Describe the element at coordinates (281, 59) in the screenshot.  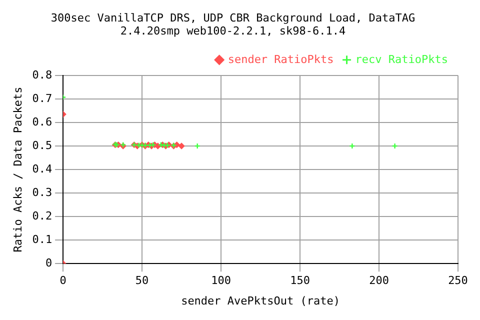
I see `legend-label: sender RatioPkts` at that location.